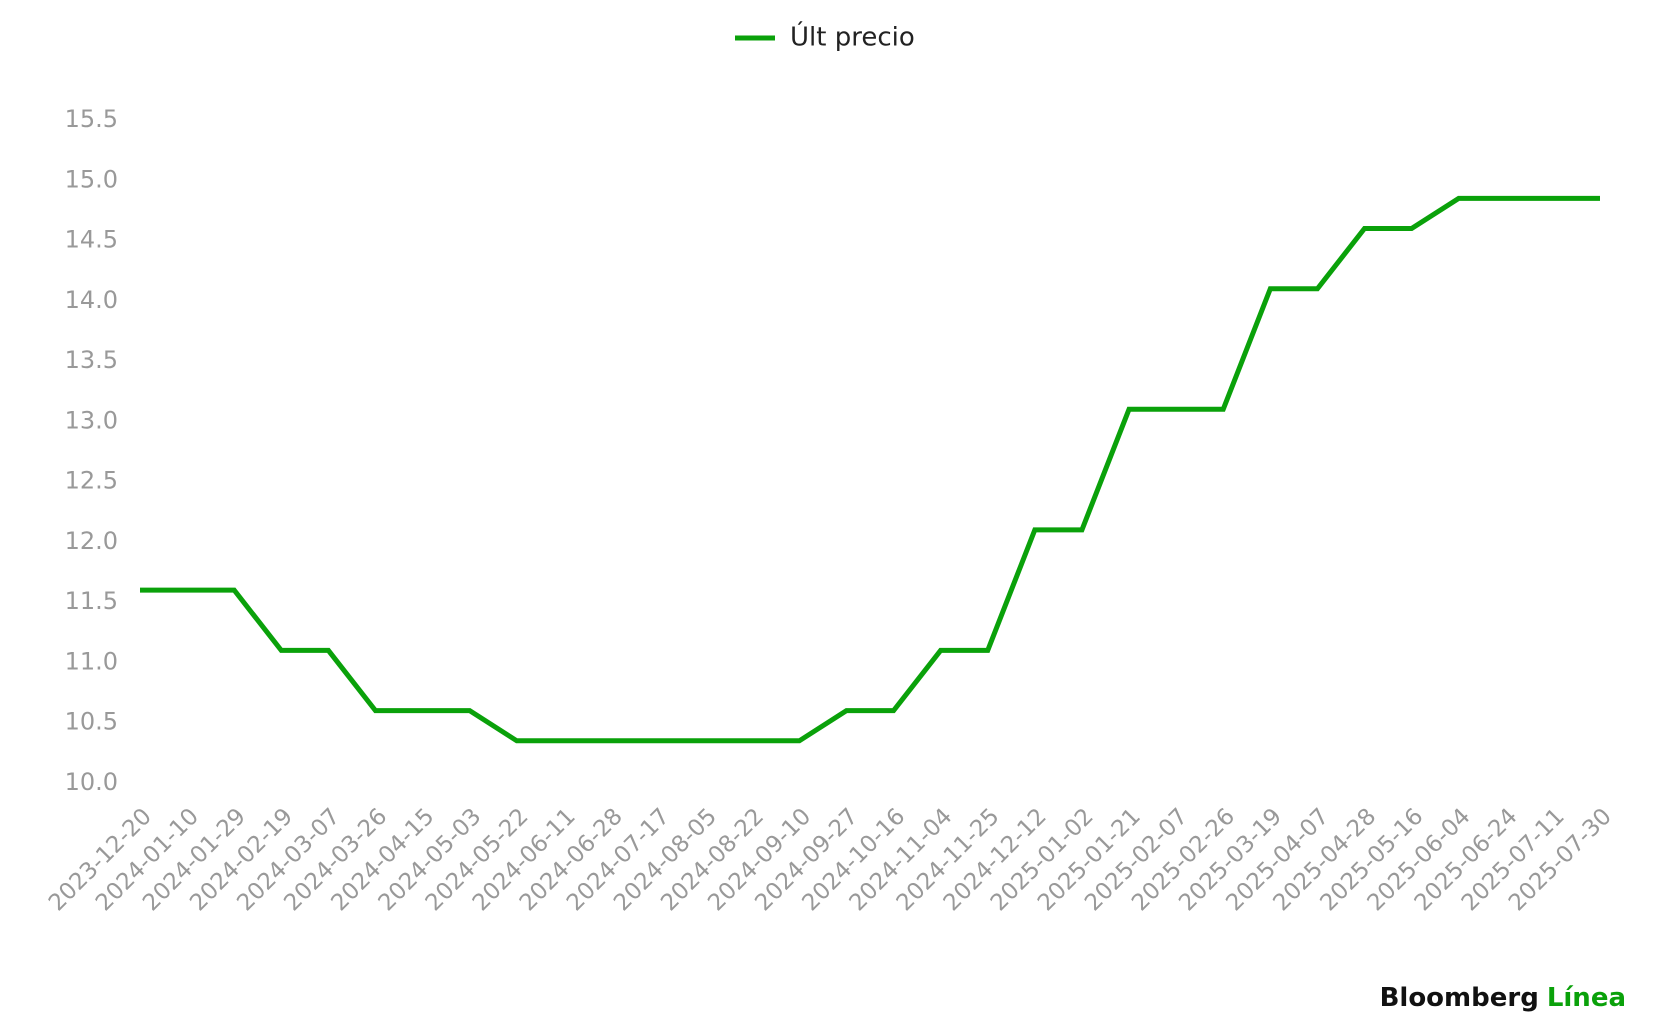 This screenshot has height=1018, width=1676. Describe the element at coordinates (91, 360) in the screenshot. I see `y-tick-label: 13.5` at that location.